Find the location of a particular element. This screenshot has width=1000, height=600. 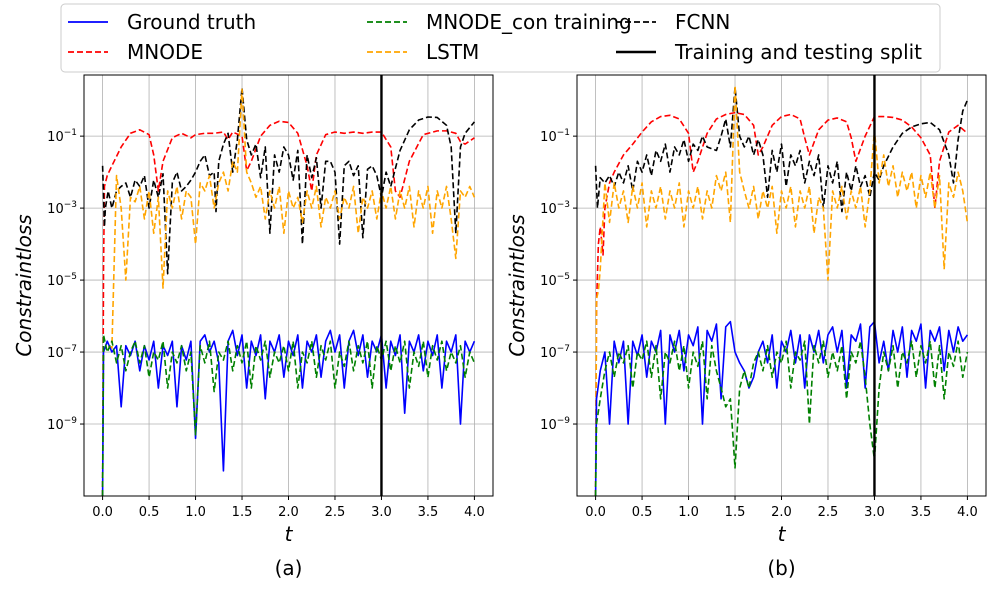

legend-label: Ground truth is located at coordinates (191, 22).